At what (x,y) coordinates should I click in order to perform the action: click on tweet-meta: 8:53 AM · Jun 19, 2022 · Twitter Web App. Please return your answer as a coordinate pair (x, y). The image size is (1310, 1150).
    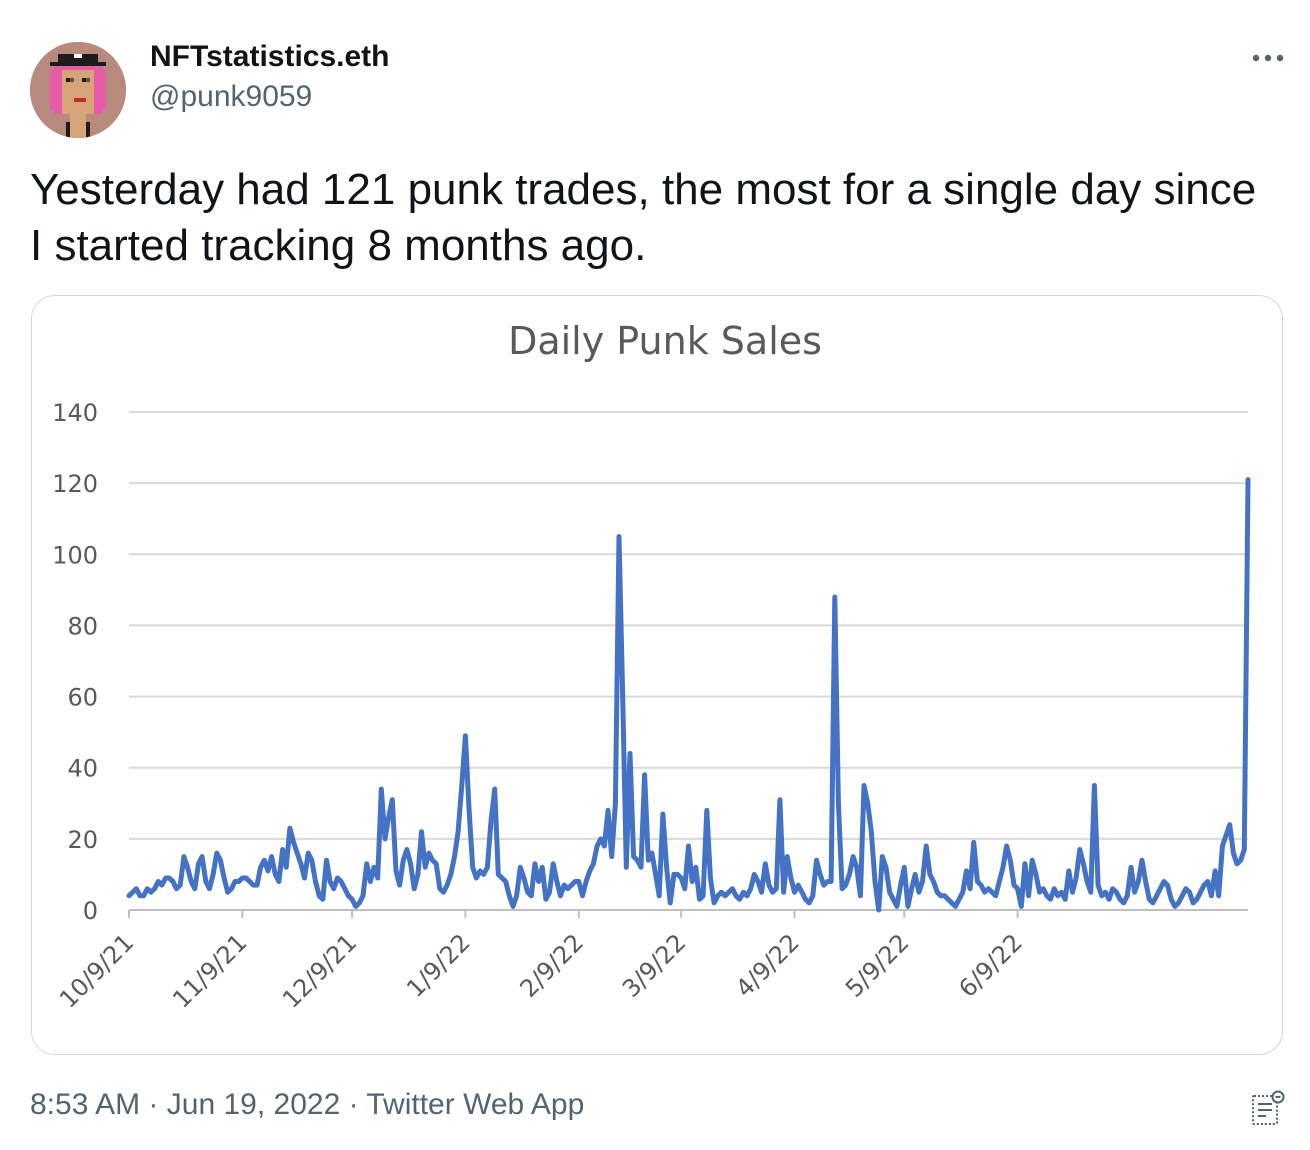
    Looking at the image, I should click on (307, 1105).